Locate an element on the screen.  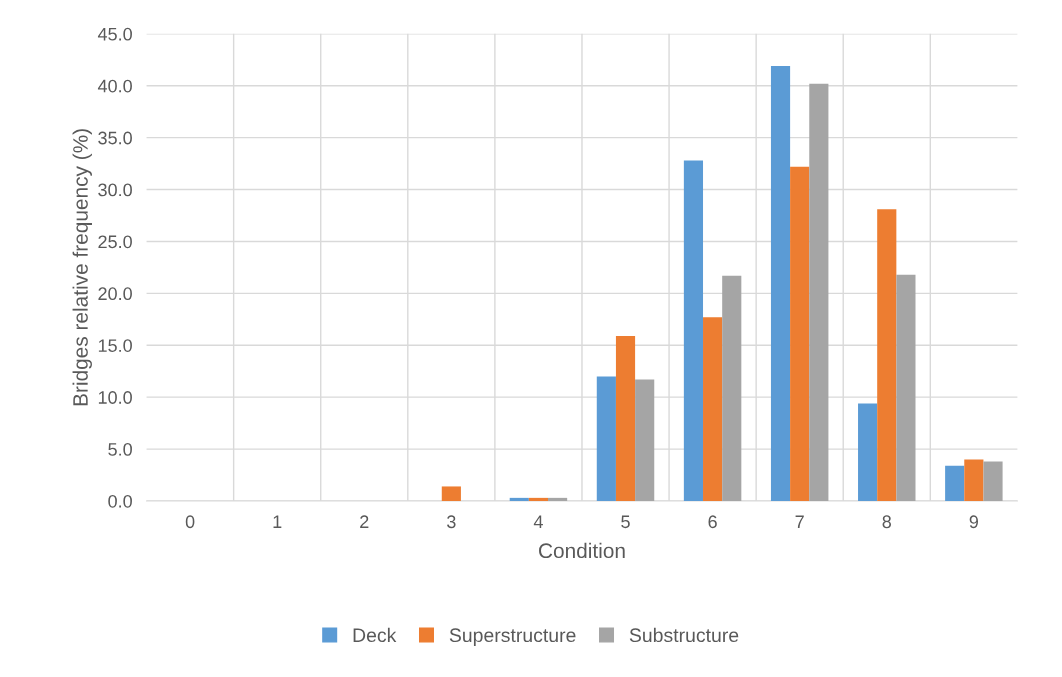
y-tick-label: 25.0 is located at coordinates (115, 242).